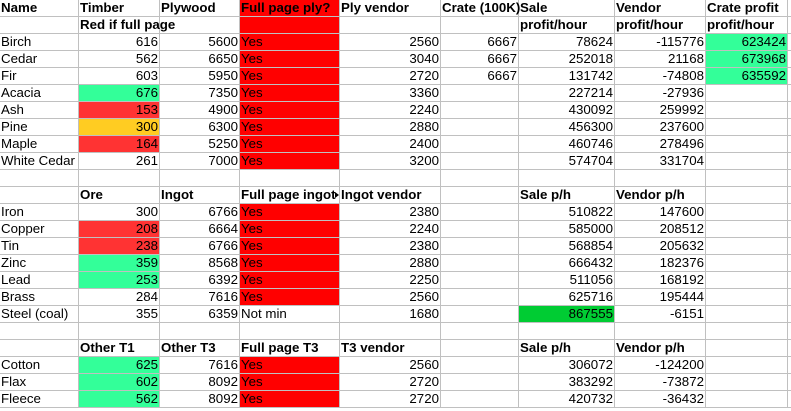  Describe the element at coordinates (660, 8) in the screenshot. I see `header-cell: Vendor` at that location.